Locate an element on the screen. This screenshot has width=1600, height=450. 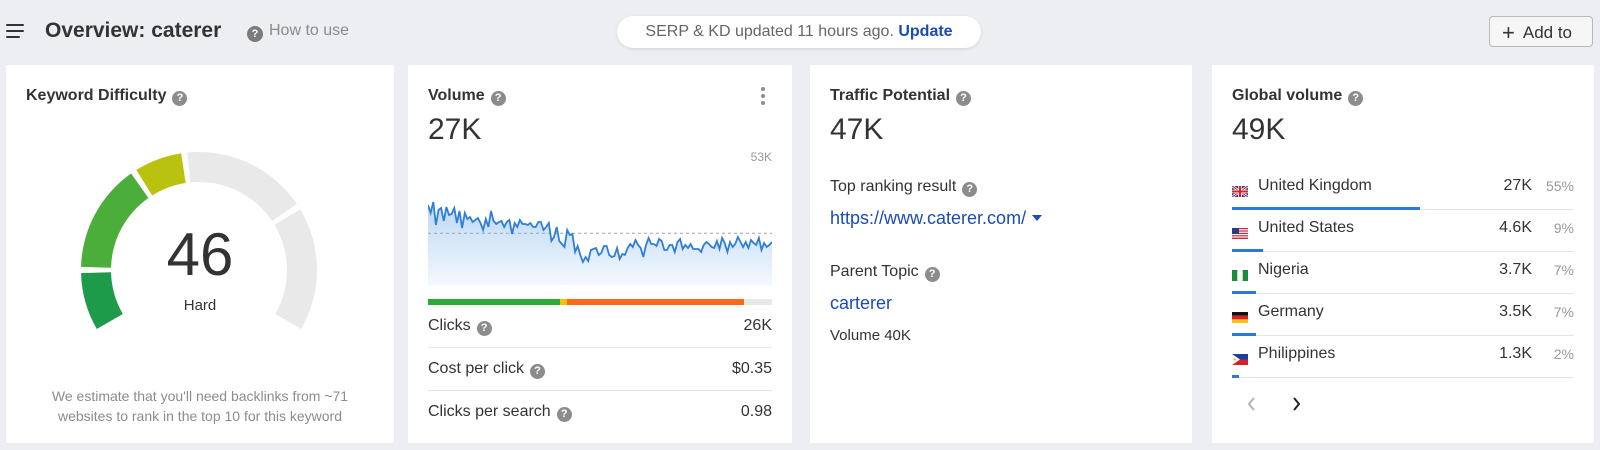
flag-uk-icon is located at coordinates (1240, 191).